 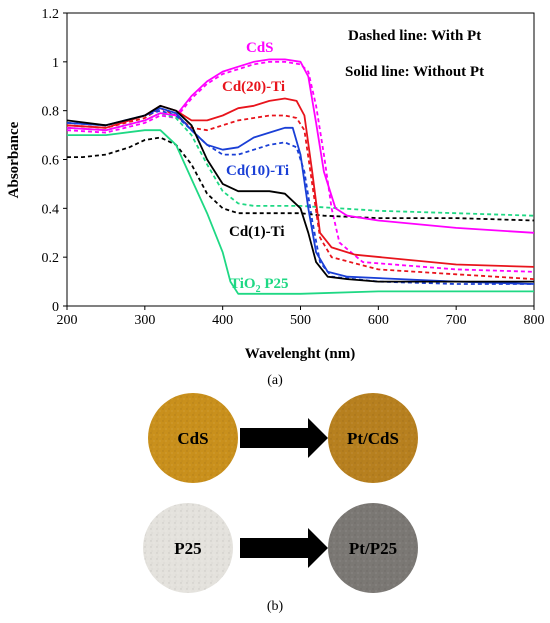 What do you see at coordinates (144, 320) in the screenshot?
I see `x-tick-label: 300` at bounding box center [144, 320].